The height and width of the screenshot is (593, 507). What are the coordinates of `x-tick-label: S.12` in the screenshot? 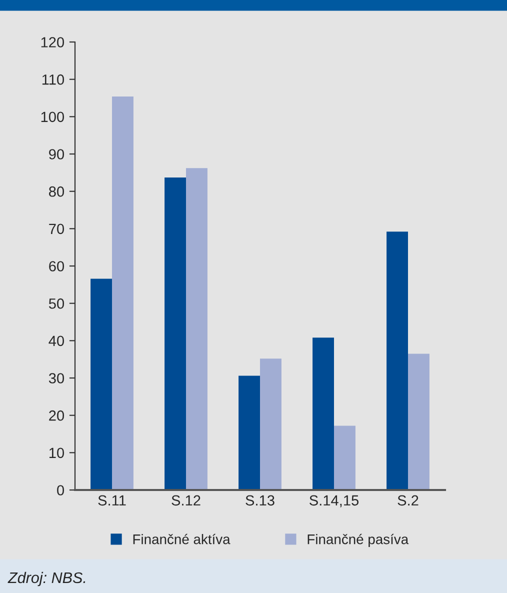 It's located at (186, 500).